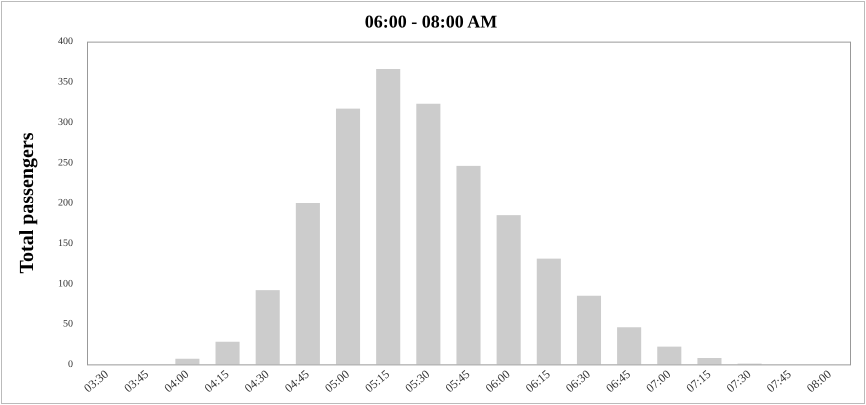  I want to click on y-tick-label: 200, so click(65, 203).